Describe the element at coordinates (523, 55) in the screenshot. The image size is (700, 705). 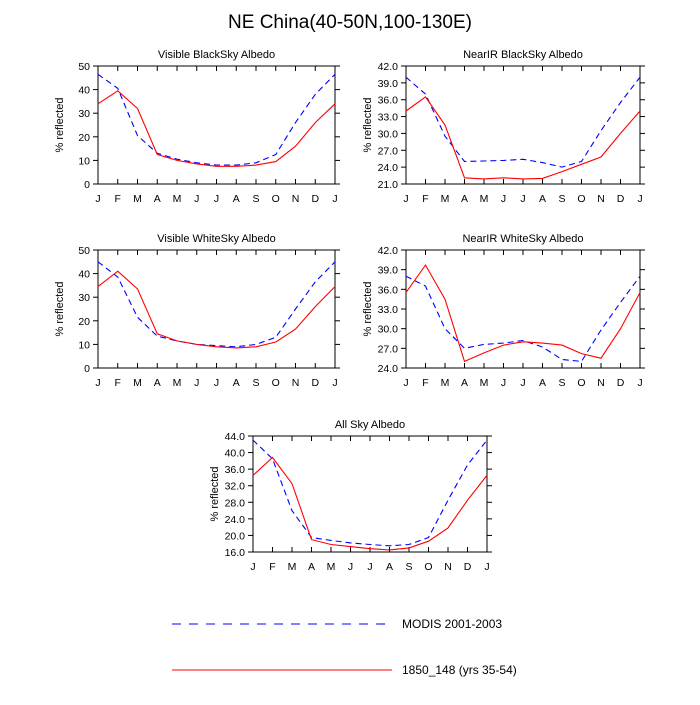
I see `chart-title: NearIR BlackSky Albedo` at that location.